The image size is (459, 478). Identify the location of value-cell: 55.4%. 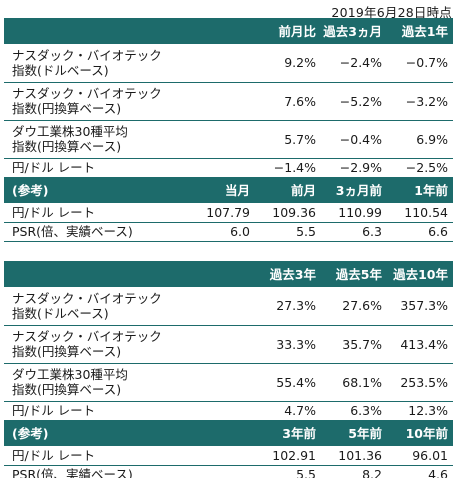
(288, 382).